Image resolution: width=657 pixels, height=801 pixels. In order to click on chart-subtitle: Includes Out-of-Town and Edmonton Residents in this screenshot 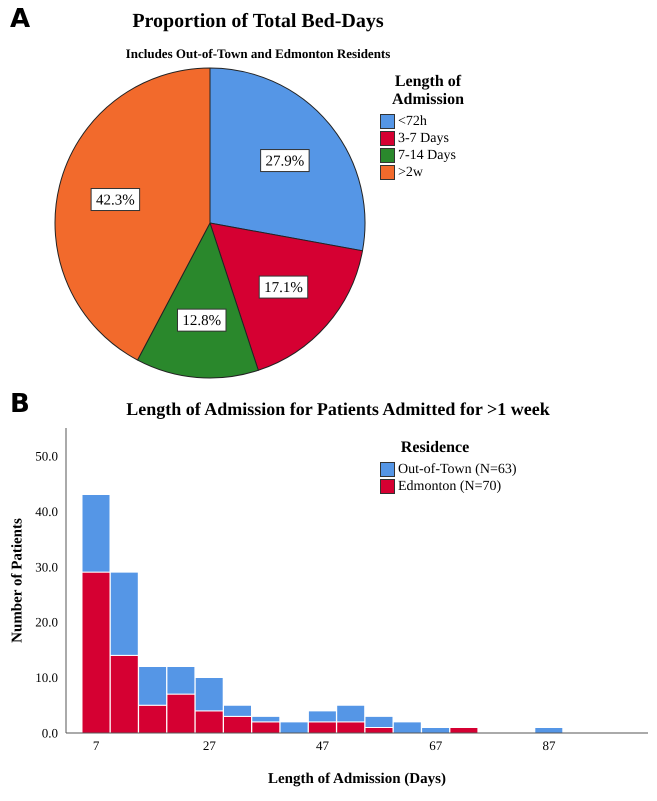, I will do `click(258, 54)`.